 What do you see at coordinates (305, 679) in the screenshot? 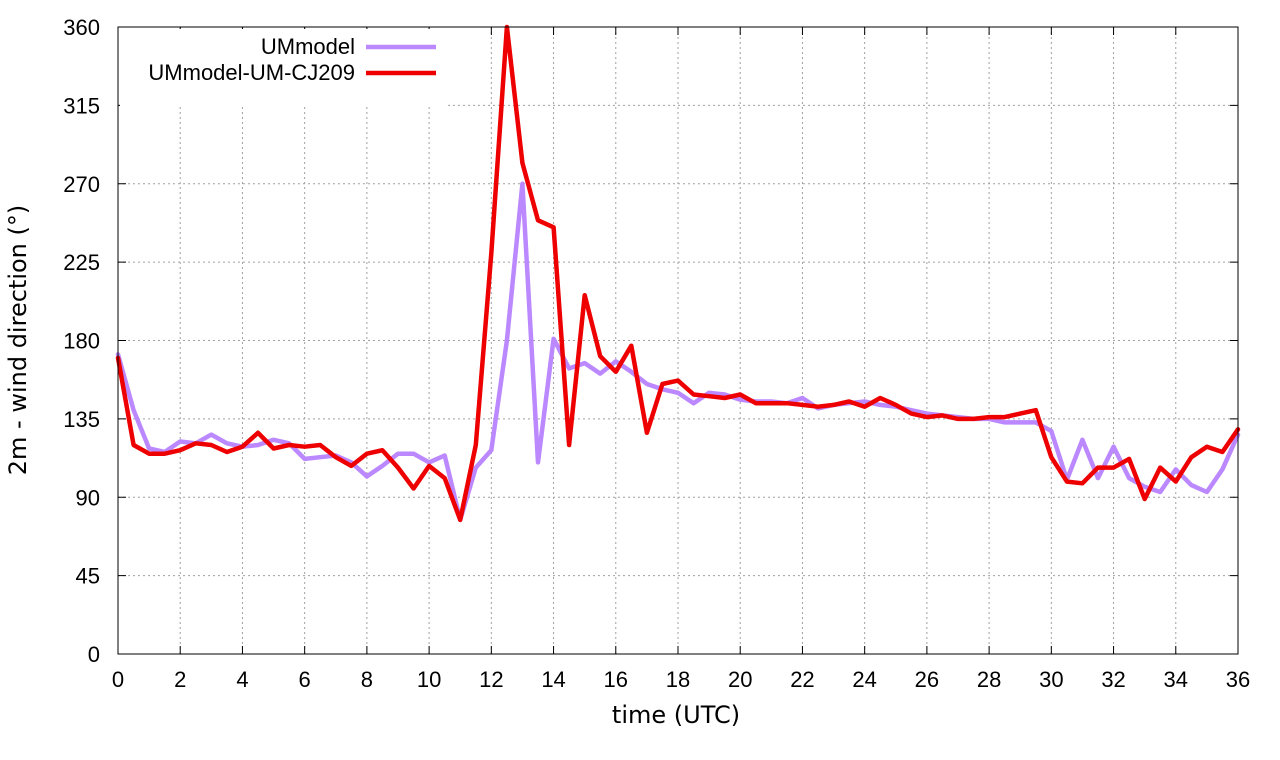
I see `x-tick-label: 6` at bounding box center [305, 679].